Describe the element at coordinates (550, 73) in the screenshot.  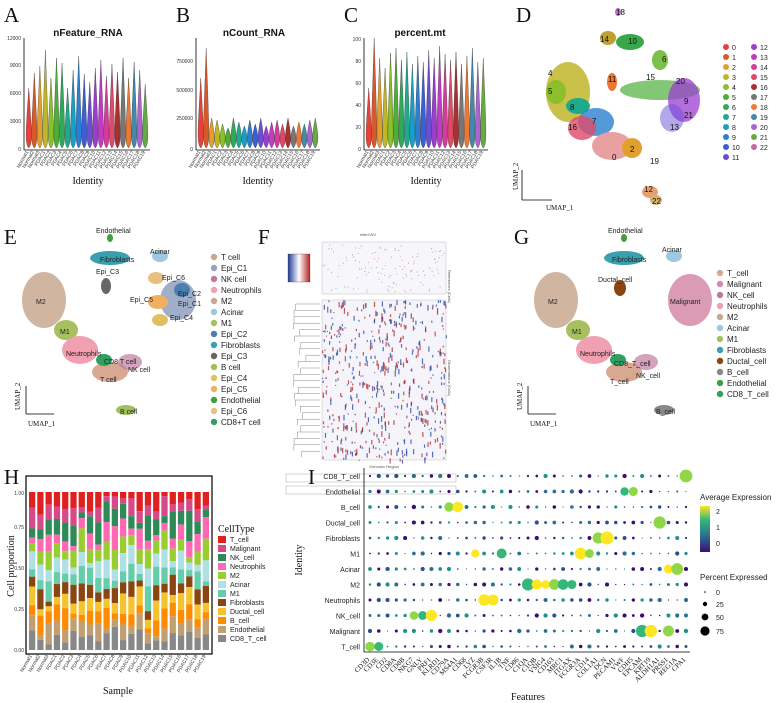
I see `svg-text: 4` at that location.